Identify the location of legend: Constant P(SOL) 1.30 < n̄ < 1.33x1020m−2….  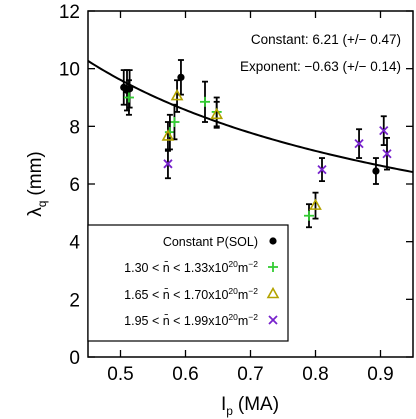
(188, 283).